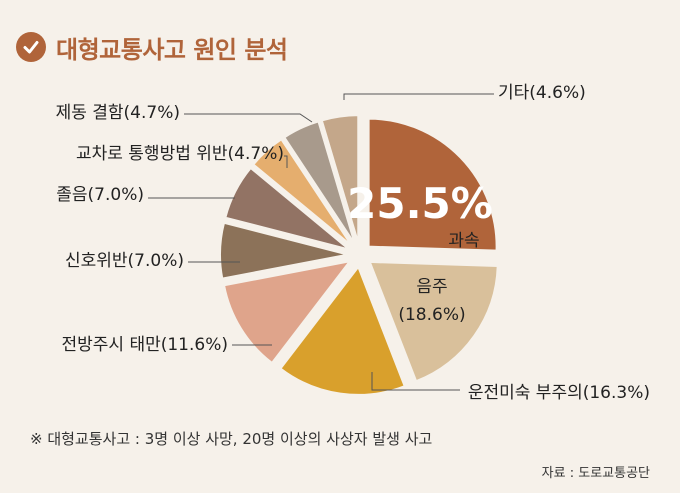 The image size is (680, 493). Describe the element at coordinates (431, 287) in the screenshot. I see `slice-2-name-label: 음주` at that location.